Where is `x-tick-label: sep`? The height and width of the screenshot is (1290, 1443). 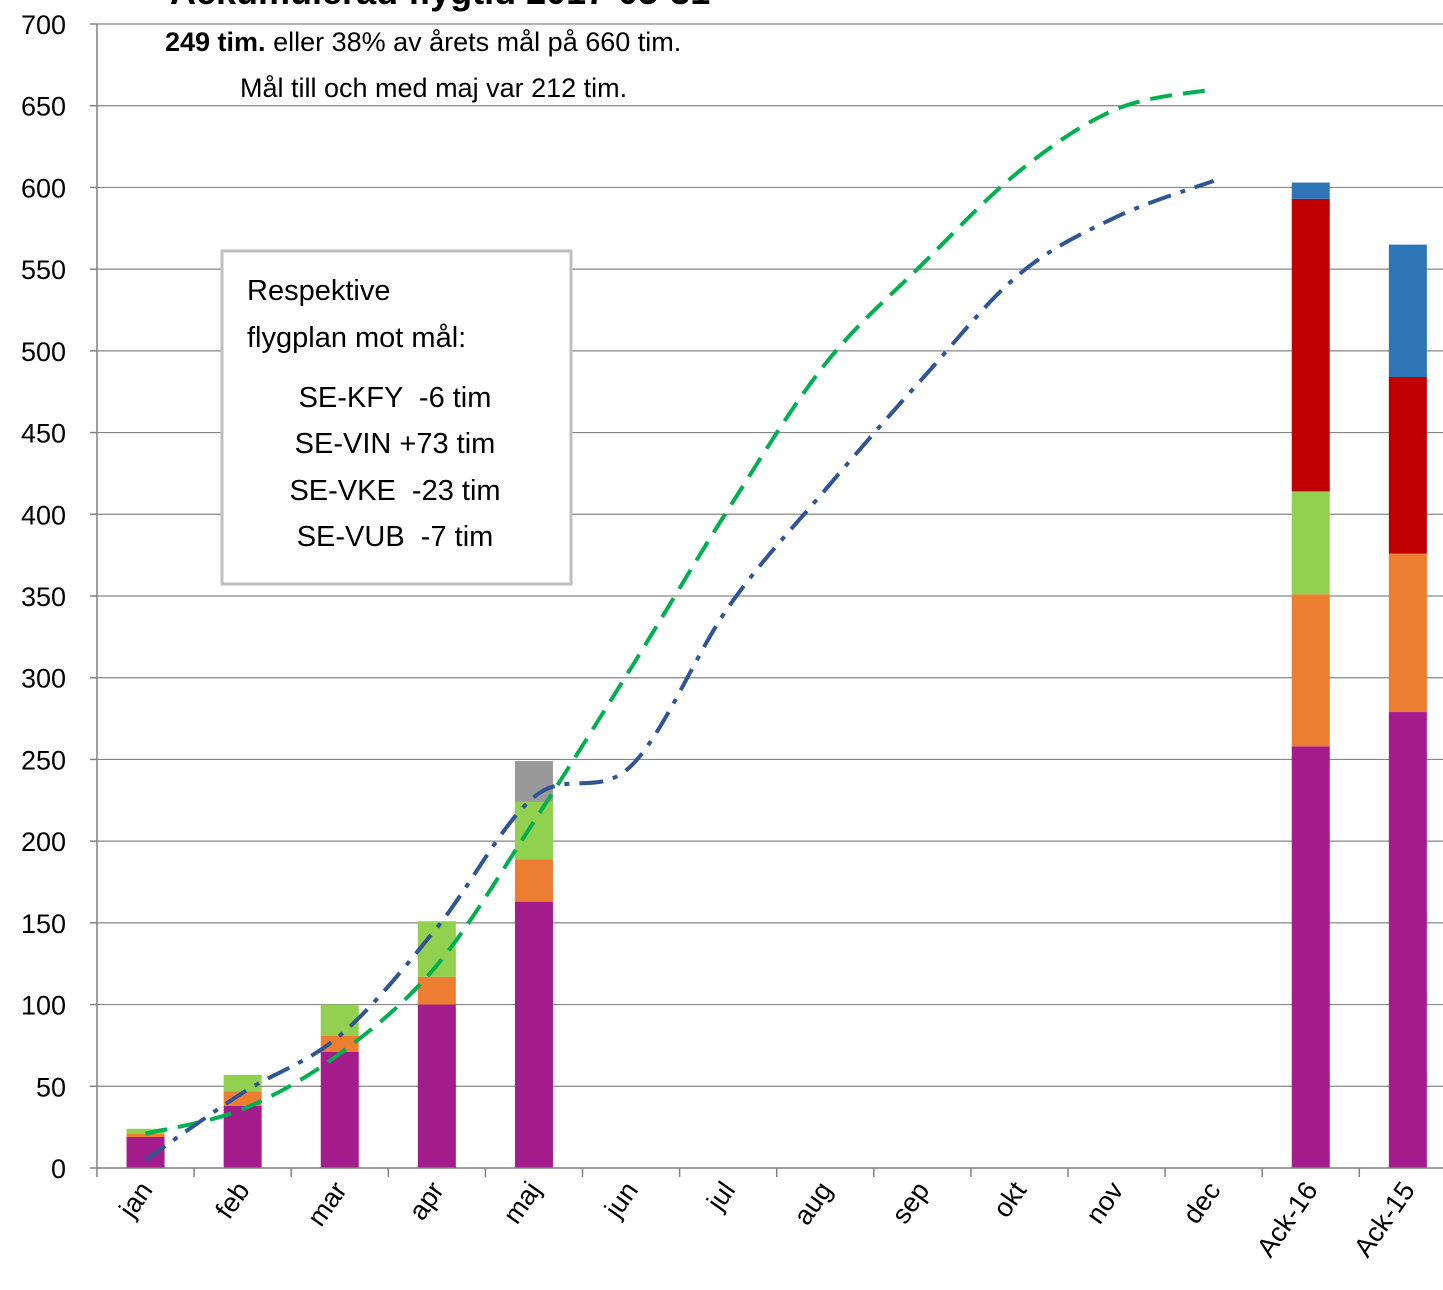 x-tick-label: sep is located at coordinates (911, 1202).